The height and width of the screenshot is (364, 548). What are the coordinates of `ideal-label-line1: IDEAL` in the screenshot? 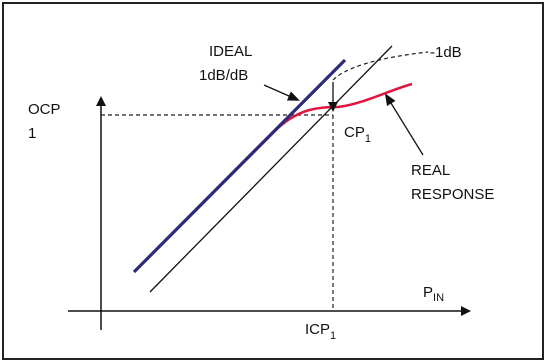 It's located at (230, 51).